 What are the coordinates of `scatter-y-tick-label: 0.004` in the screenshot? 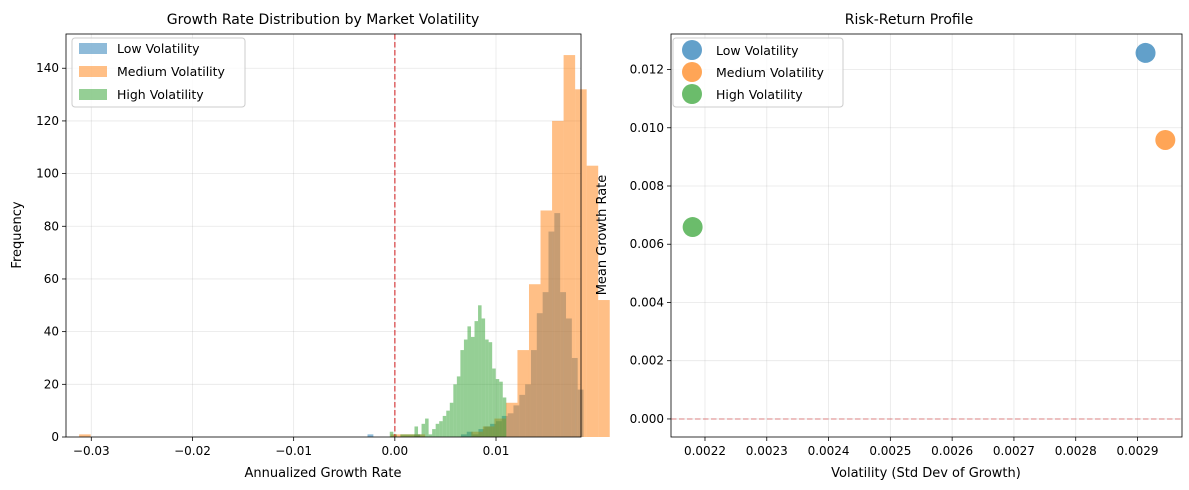 It's located at (647, 302).